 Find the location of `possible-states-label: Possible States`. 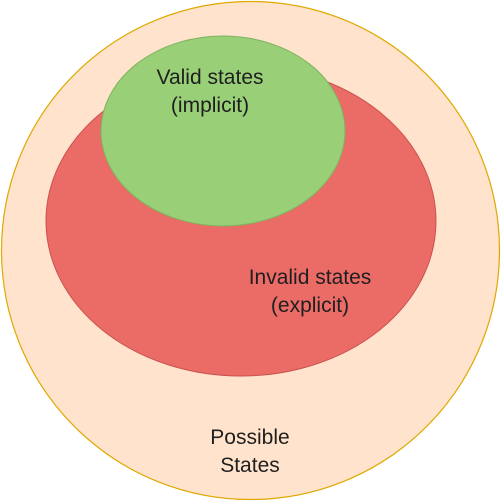

possible-states-label: Possible States is located at coordinates (250, 452).